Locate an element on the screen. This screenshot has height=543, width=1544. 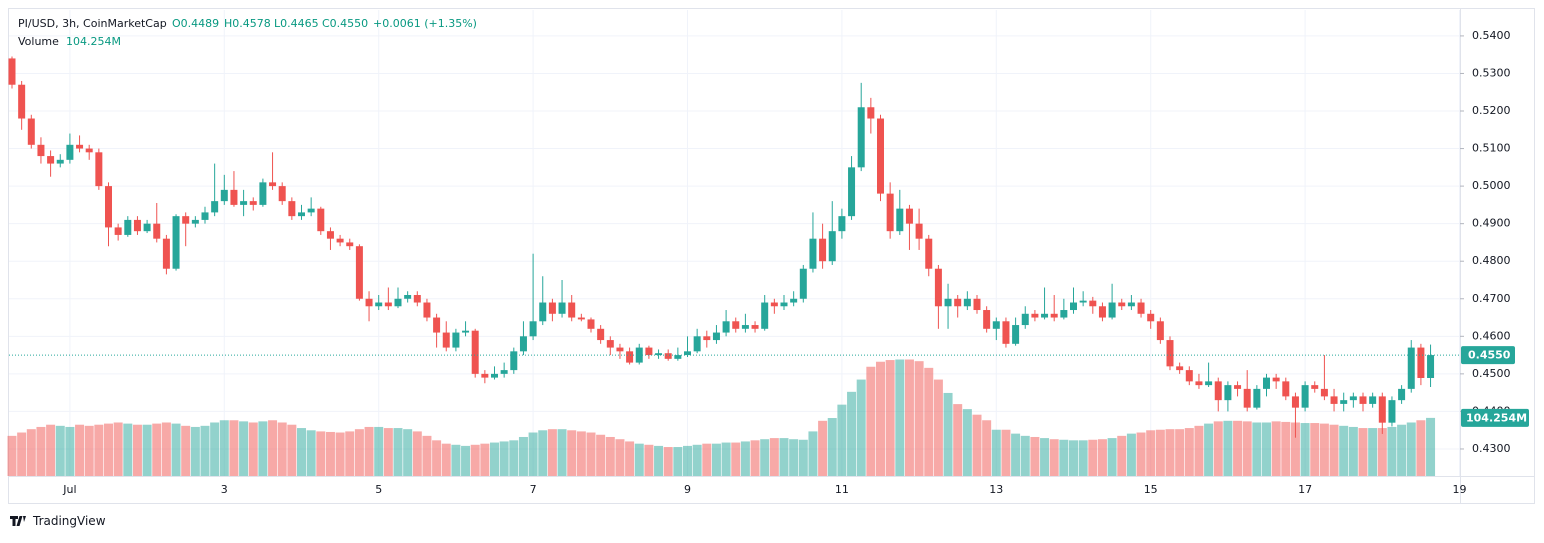
legend-close: C0.4550 is located at coordinates (345, 23).